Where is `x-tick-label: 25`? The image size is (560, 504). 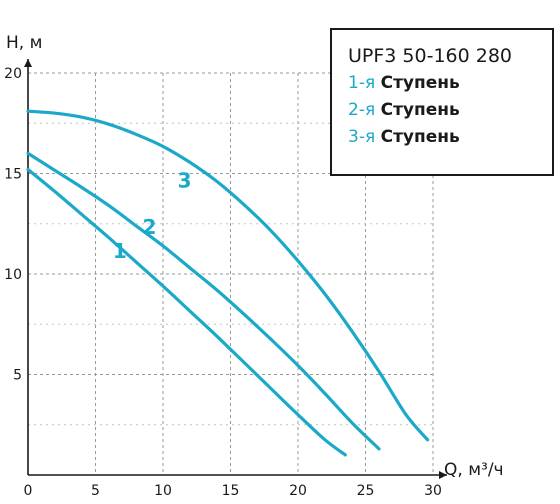 x-tick-label: 25 is located at coordinates (366, 491).